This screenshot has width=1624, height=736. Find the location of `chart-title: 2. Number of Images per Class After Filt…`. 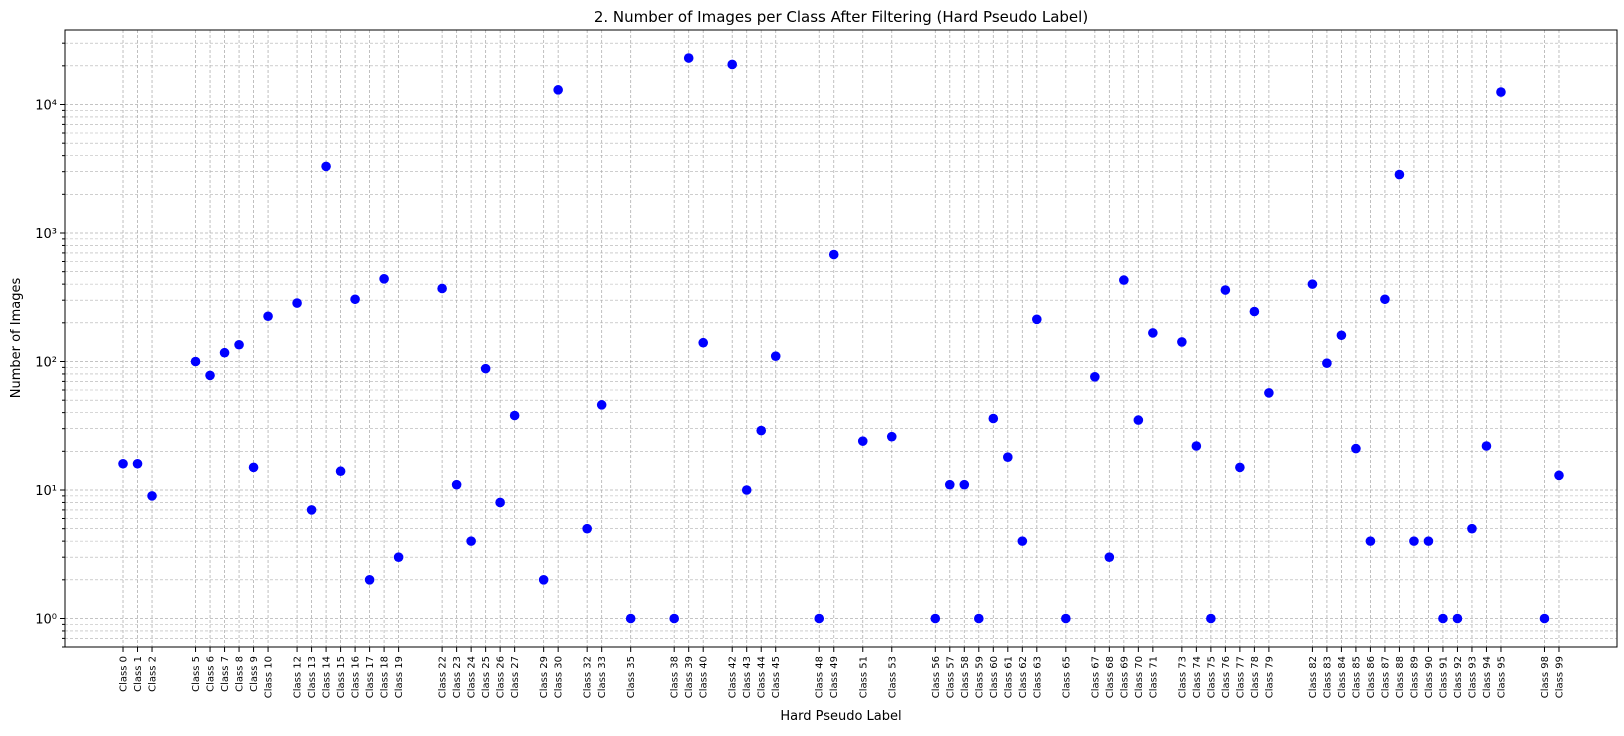

chart-title: 2. Number of Images per Class After Filt… is located at coordinates (841, 17).